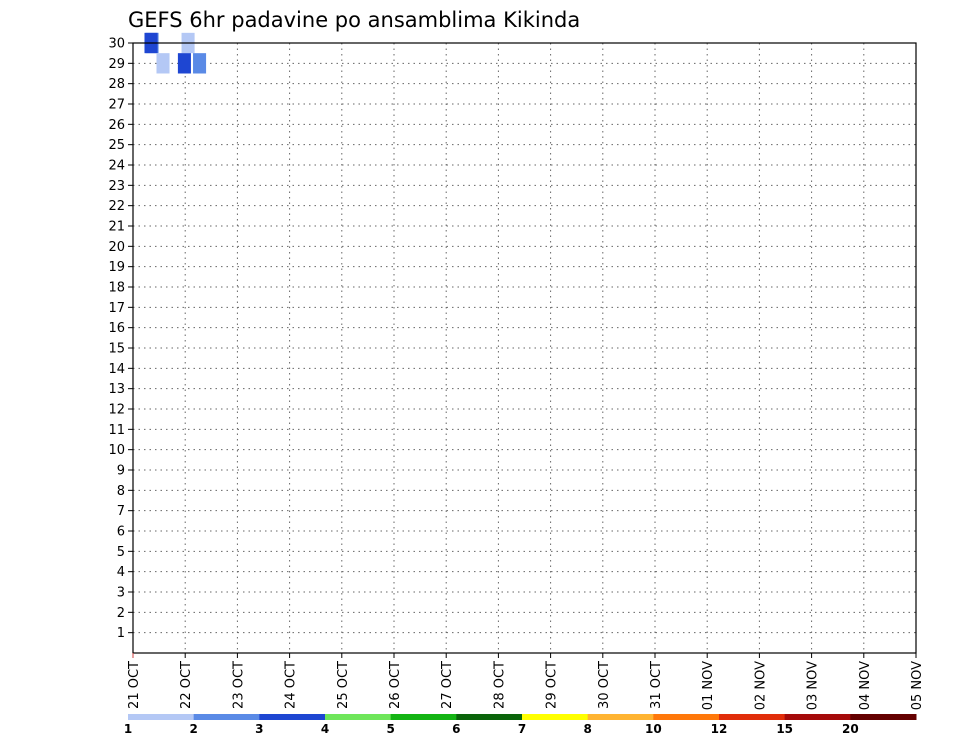 The height and width of the screenshot is (742, 960). I want to click on y-tick-label: 27, so click(116, 105).